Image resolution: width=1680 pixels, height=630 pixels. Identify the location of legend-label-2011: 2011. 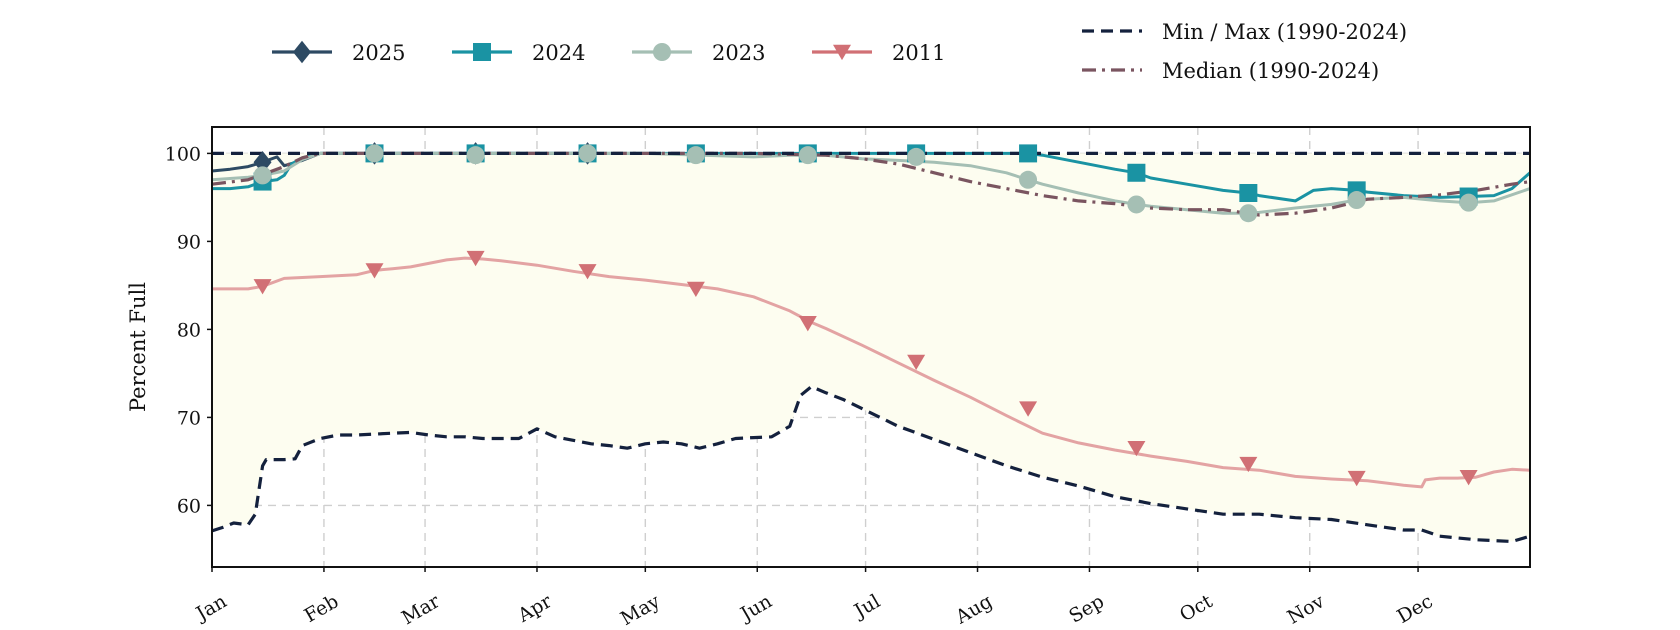
(918, 53).